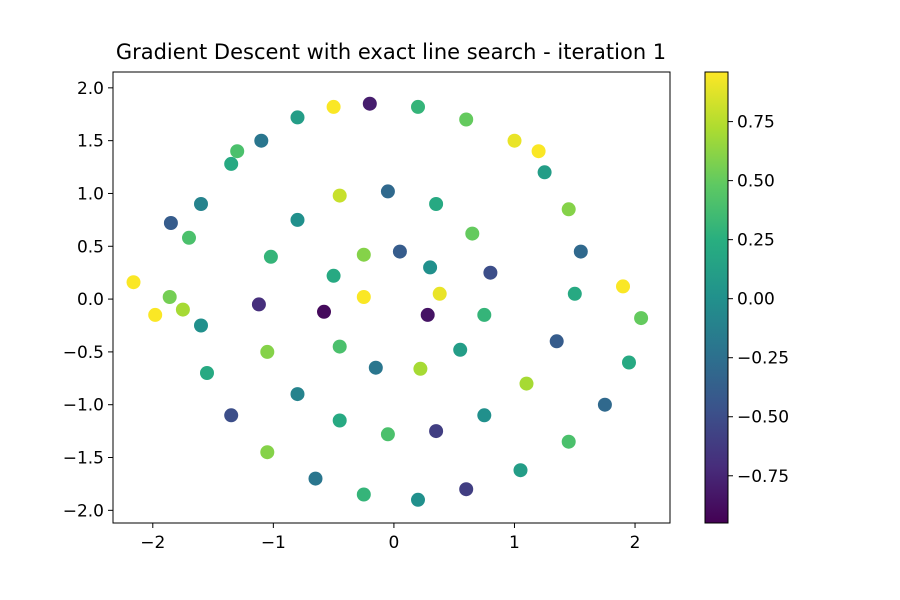 The image size is (900, 600). Describe the element at coordinates (273, 543) in the screenshot. I see `x-tick-label: −1` at that location.